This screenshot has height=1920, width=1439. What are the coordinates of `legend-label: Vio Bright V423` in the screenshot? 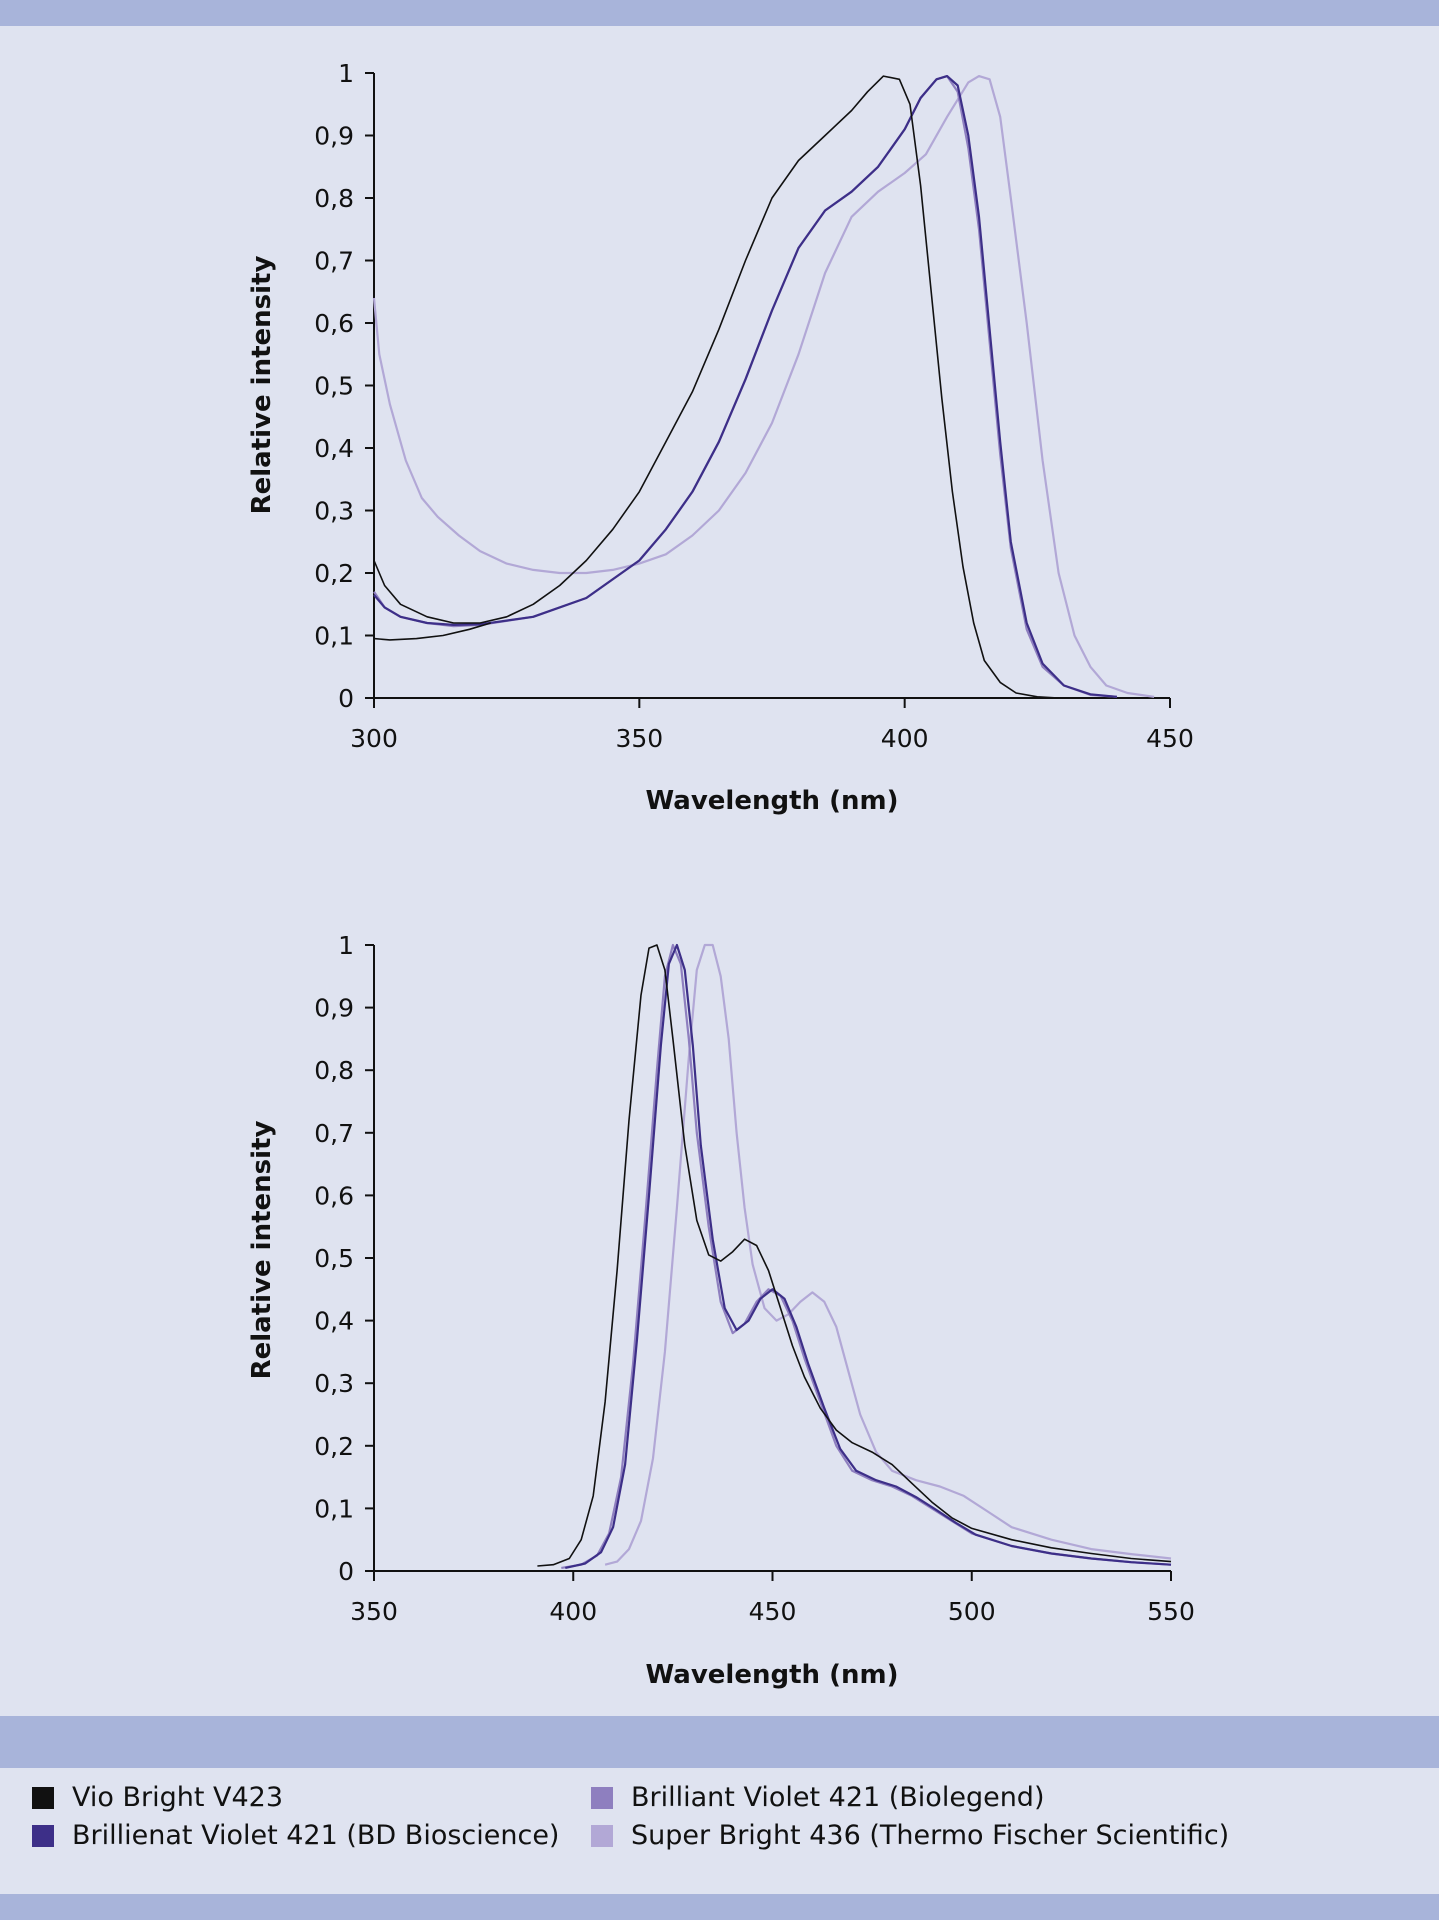 It's located at (178, 1797).